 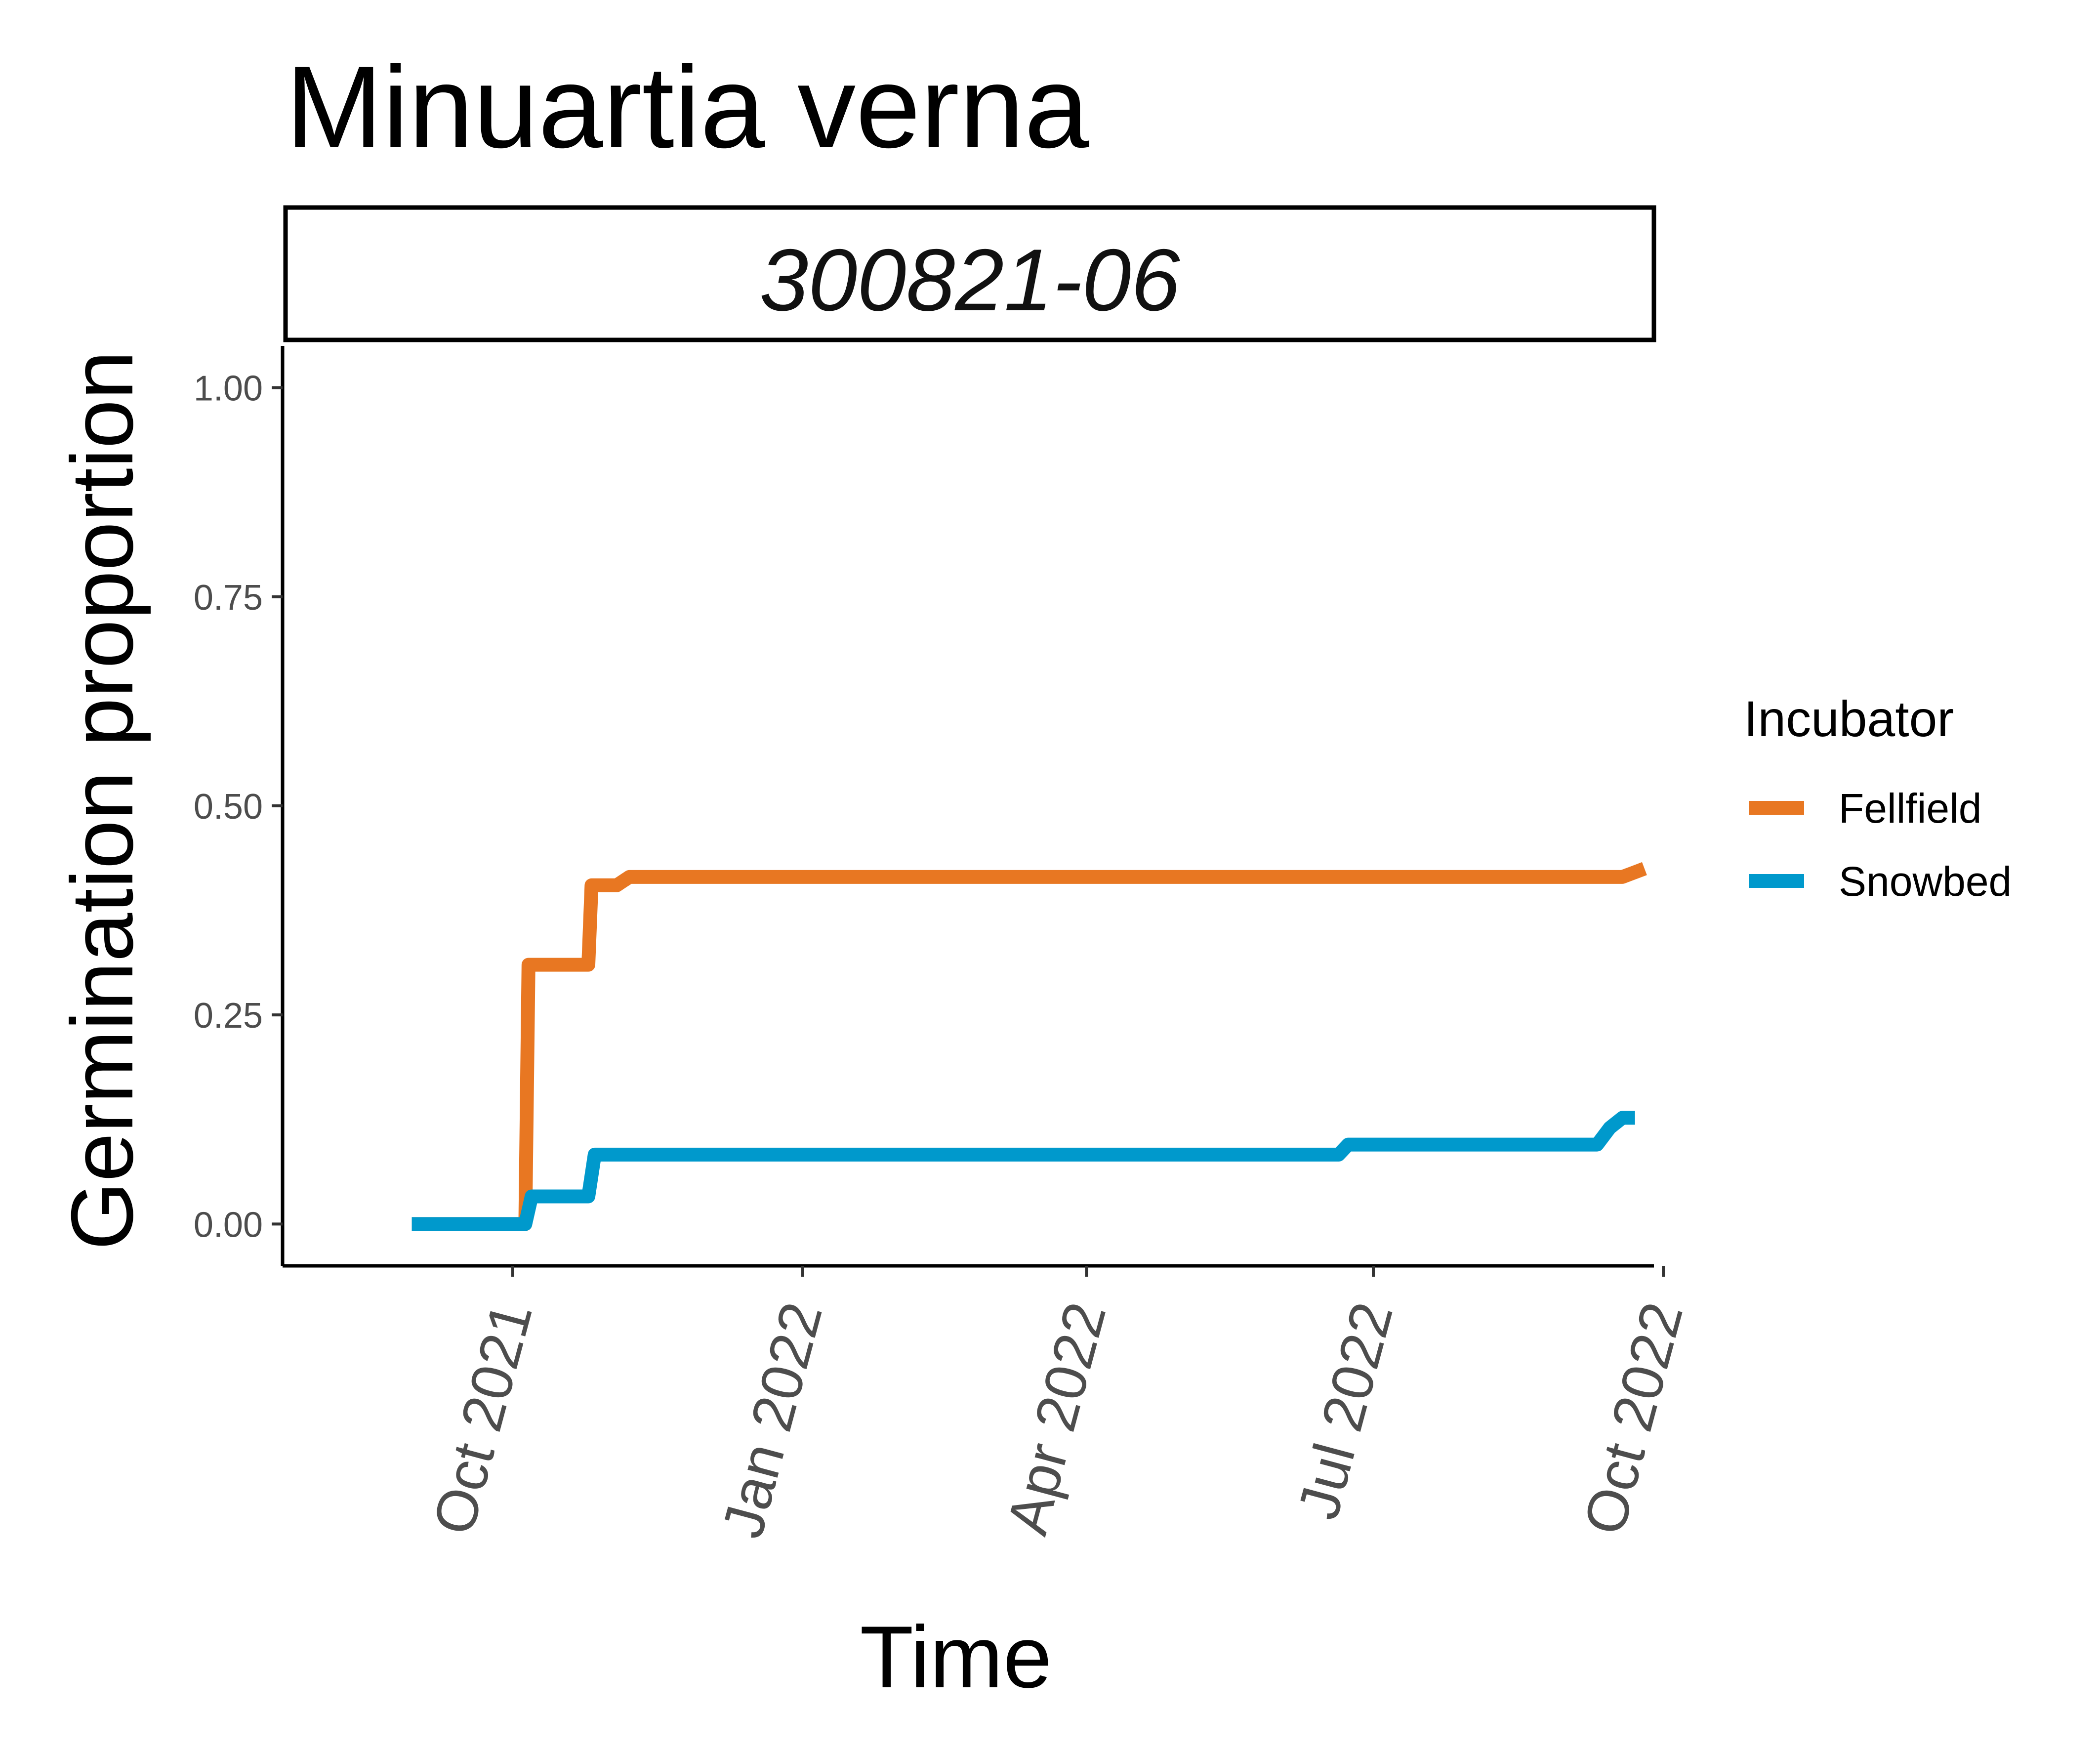 I want to click on x-tick-label: Jan 2022, so click(x=773, y=1420).